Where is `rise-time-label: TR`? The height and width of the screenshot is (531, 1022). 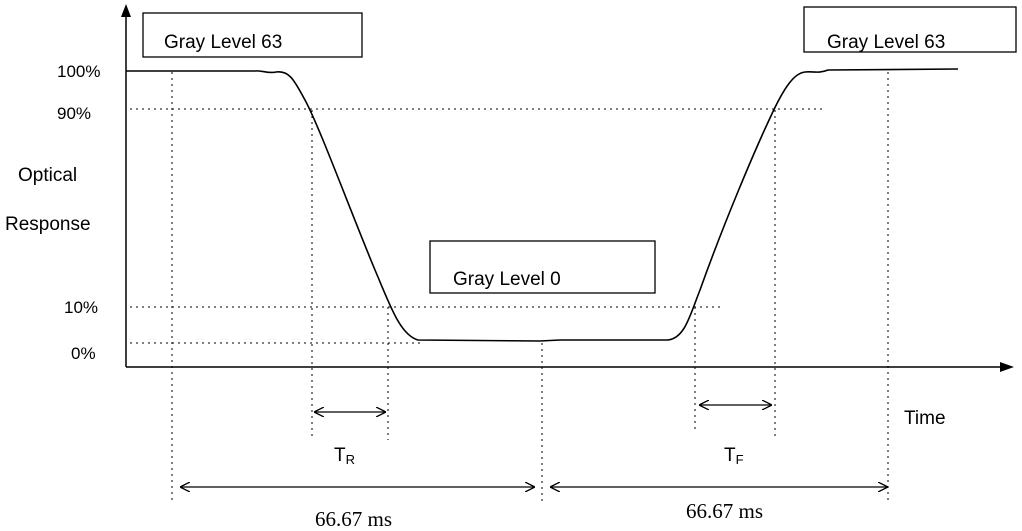
rise-time-label: TR is located at coordinates (344, 456).